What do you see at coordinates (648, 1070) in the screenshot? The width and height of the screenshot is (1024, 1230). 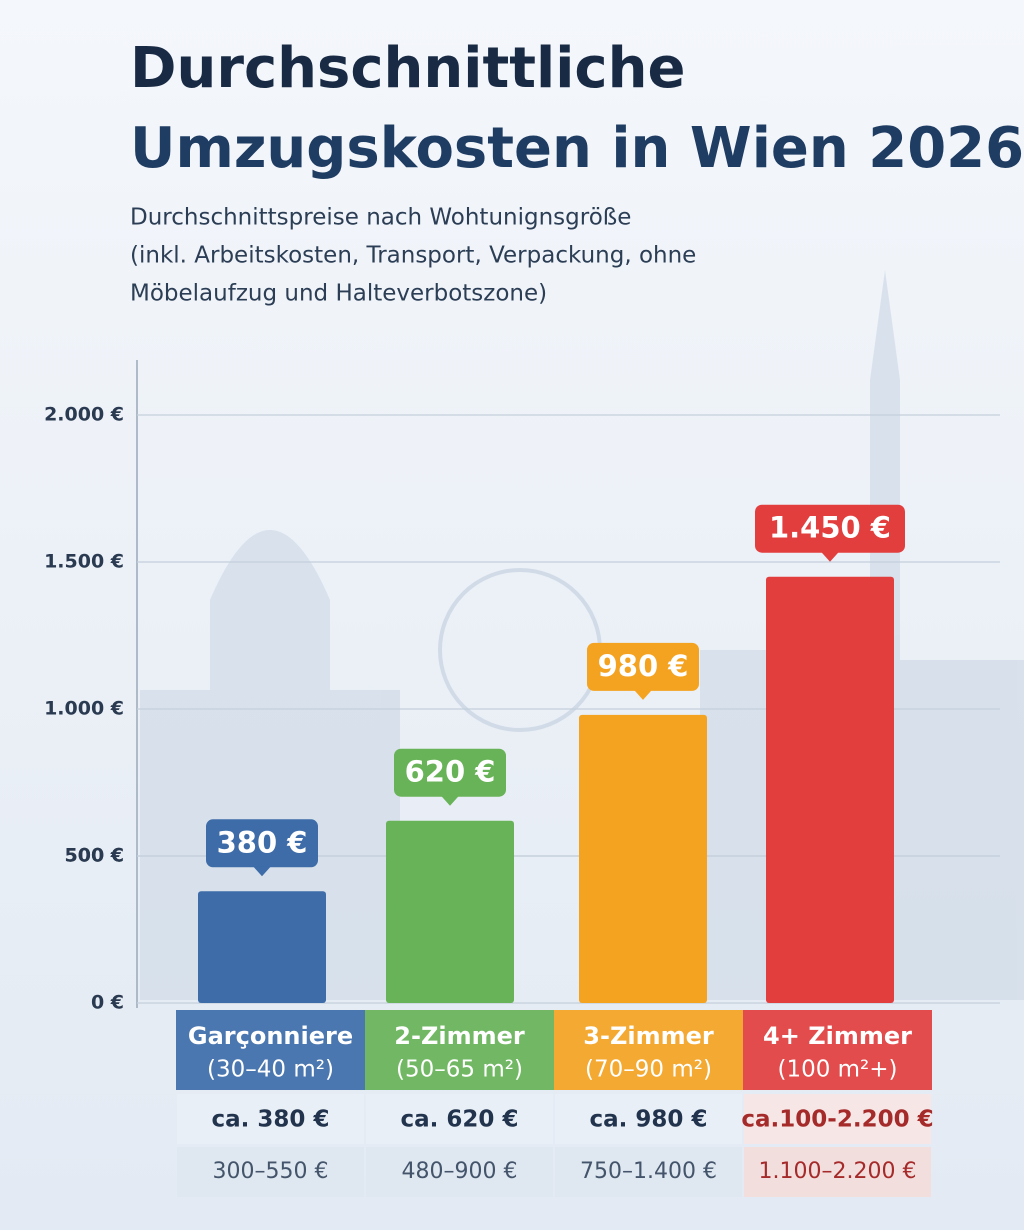 I see `category-size: (70–90 m²)` at bounding box center [648, 1070].